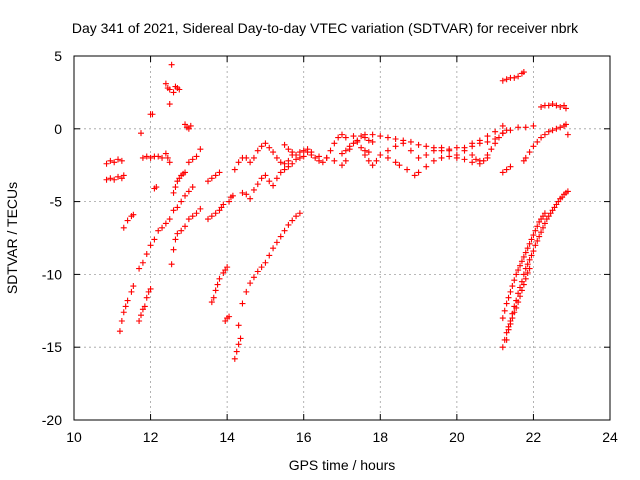 This screenshot has height=480, width=640. What do you see at coordinates (304, 437) in the screenshot?
I see `x-tick-label: 16` at bounding box center [304, 437].